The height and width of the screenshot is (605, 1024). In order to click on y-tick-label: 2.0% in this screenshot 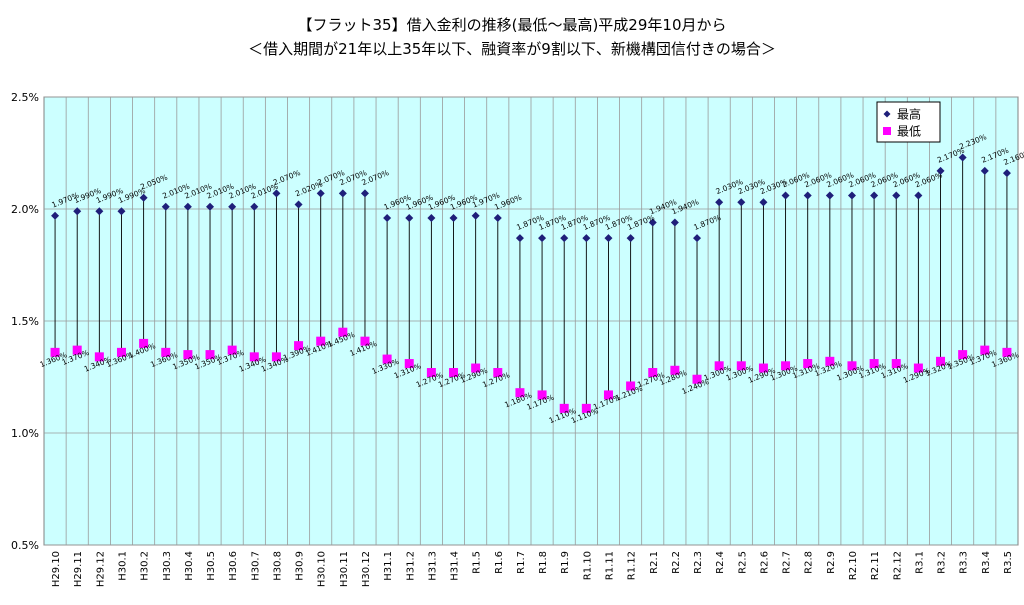, I will do `click(25, 209)`.